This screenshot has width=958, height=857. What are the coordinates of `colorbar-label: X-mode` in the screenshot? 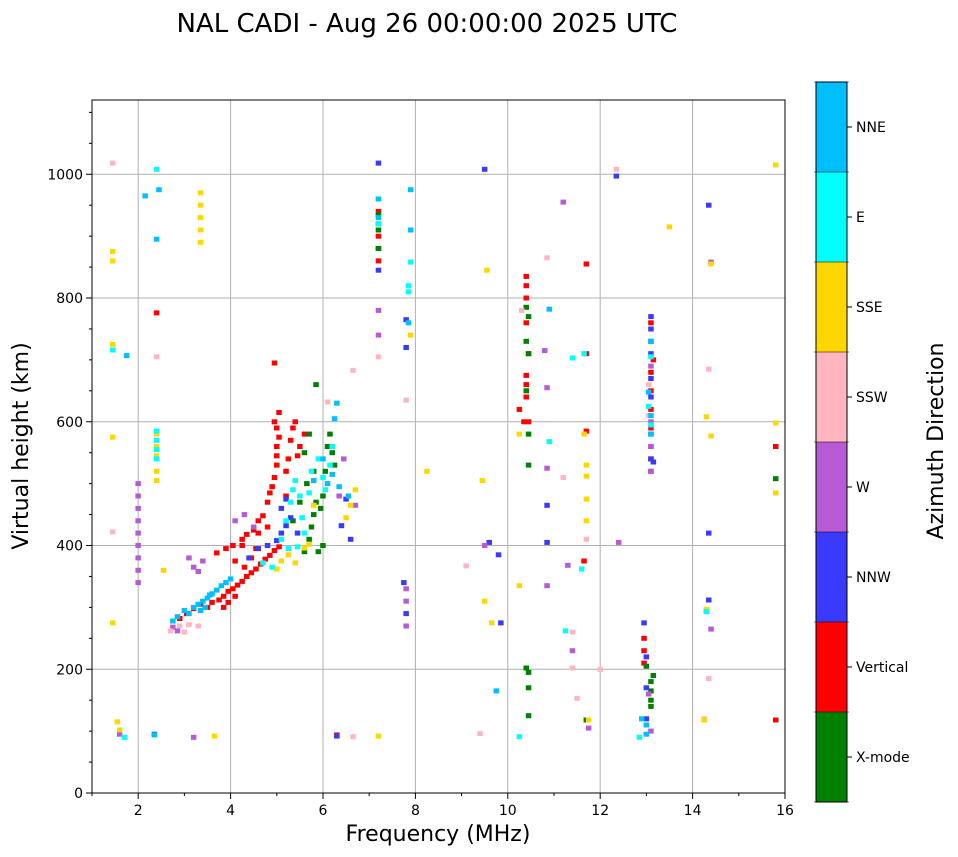 It's located at (883, 758).